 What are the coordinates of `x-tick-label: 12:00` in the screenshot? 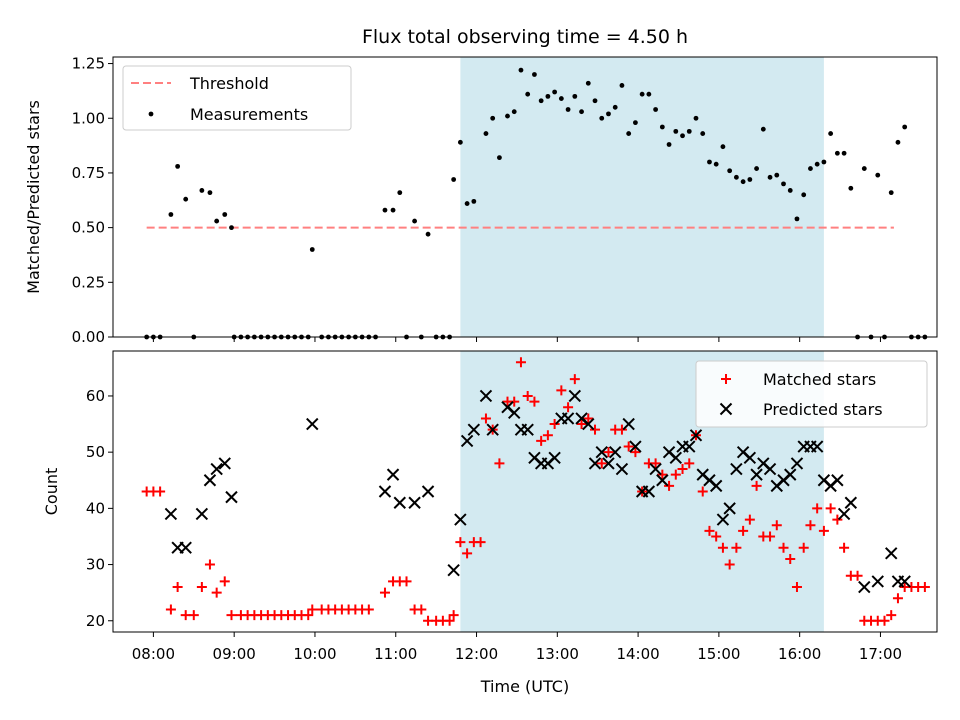 It's located at (476, 654).